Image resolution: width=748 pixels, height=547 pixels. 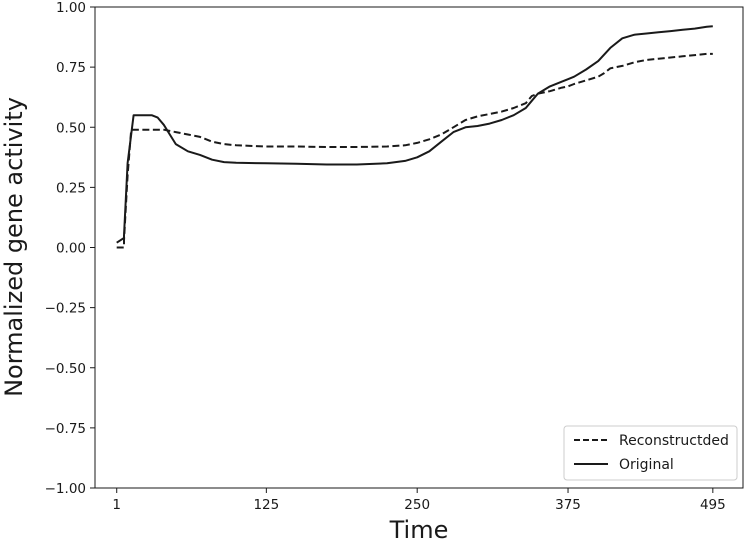 I want to click on y-tick-label: 0.25, so click(x=71, y=188).